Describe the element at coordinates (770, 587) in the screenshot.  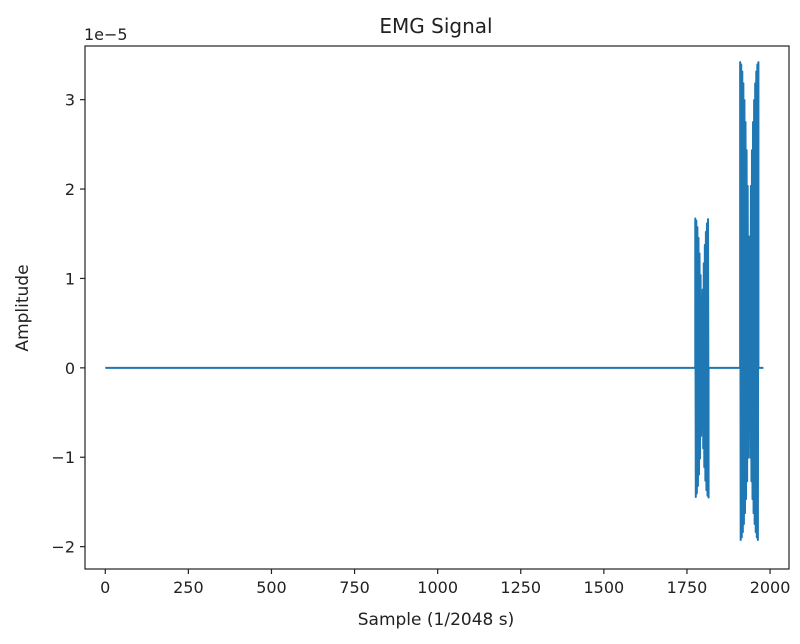
I see `x-tick-label: 2000` at that location.